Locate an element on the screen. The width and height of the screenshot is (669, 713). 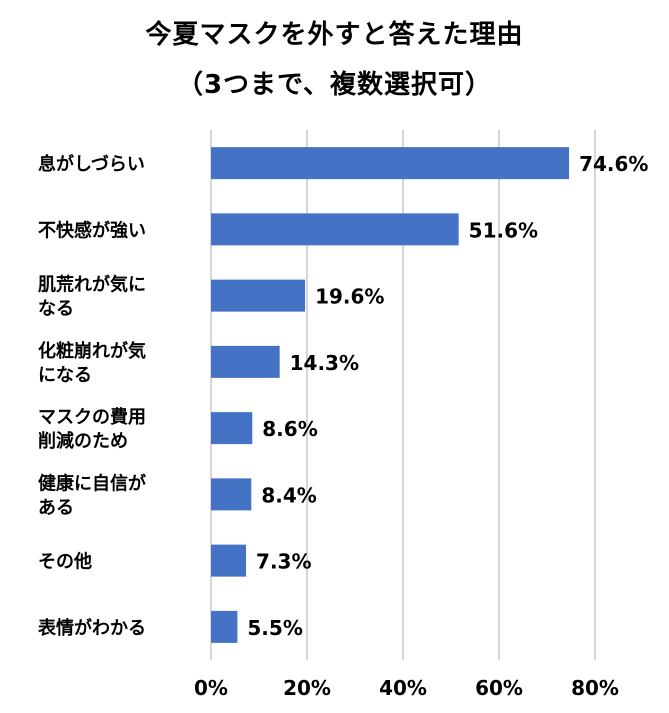
data-label: 5.5% is located at coordinates (274, 628).